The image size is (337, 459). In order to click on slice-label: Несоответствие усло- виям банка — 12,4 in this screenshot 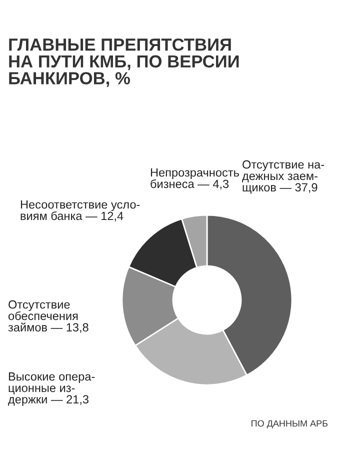, I will do `click(80, 211)`.